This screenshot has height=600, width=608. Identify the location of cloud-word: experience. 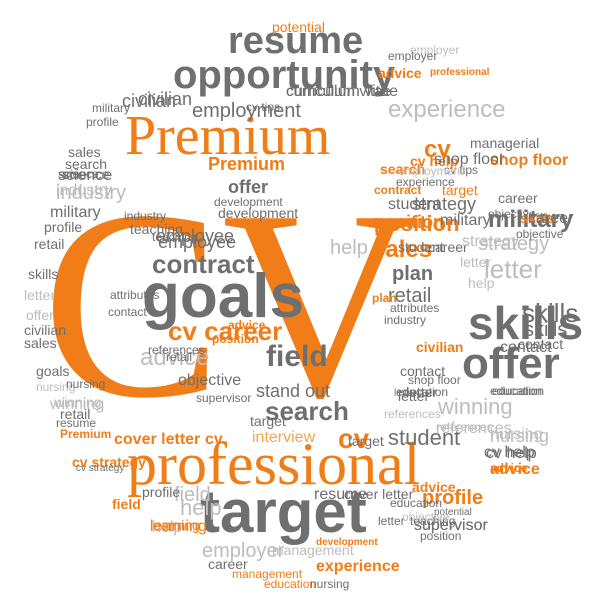
(358, 566).